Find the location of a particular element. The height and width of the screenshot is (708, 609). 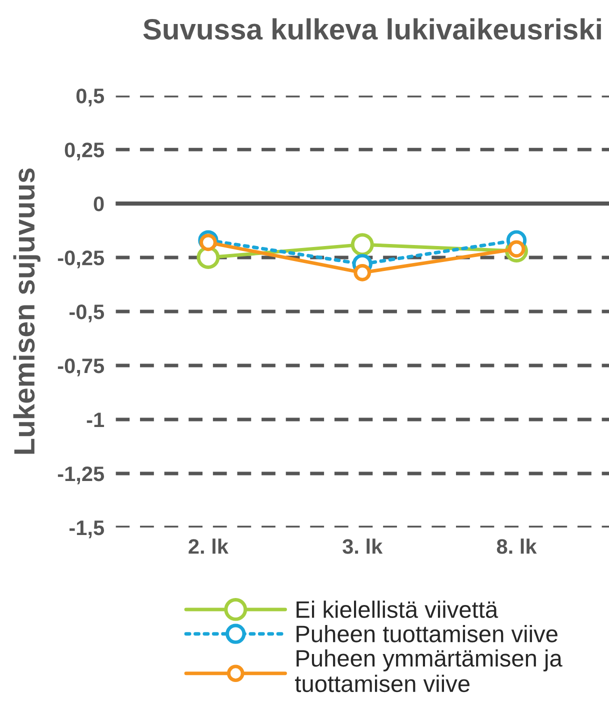

y-axis-title: Lukemisen sujuvuus is located at coordinates (26, 311).